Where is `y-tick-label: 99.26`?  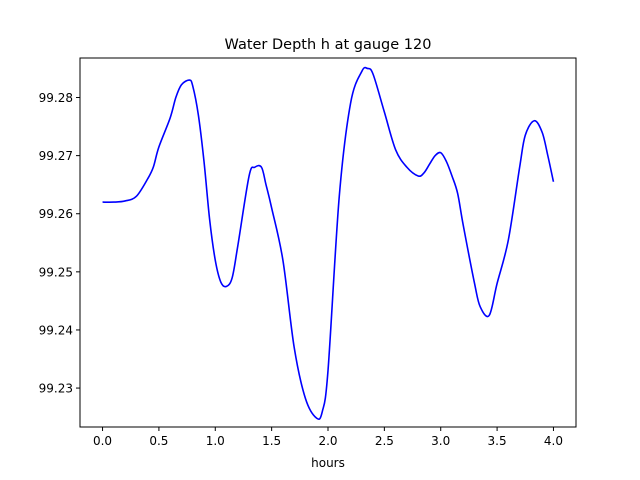
y-tick-label: 99.26 is located at coordinates (56, 214).